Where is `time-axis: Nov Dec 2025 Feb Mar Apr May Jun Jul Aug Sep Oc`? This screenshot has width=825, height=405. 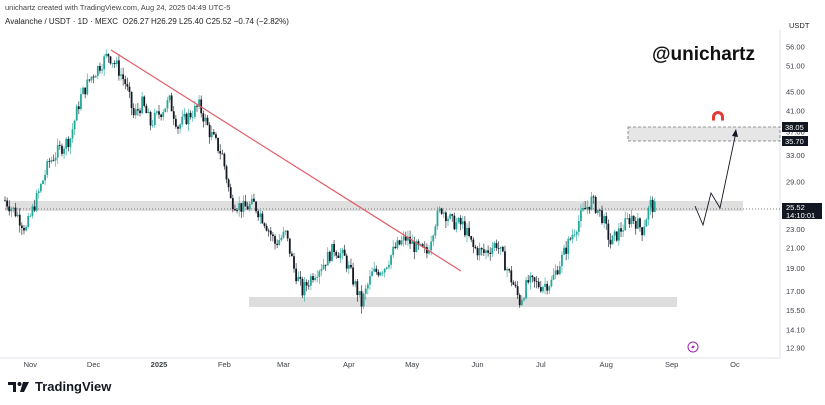
time-axis: Nov Dec 2025 Feb Mar Apr May Jun Jul Aug Sep Oc is located at coordinates (382, 364).